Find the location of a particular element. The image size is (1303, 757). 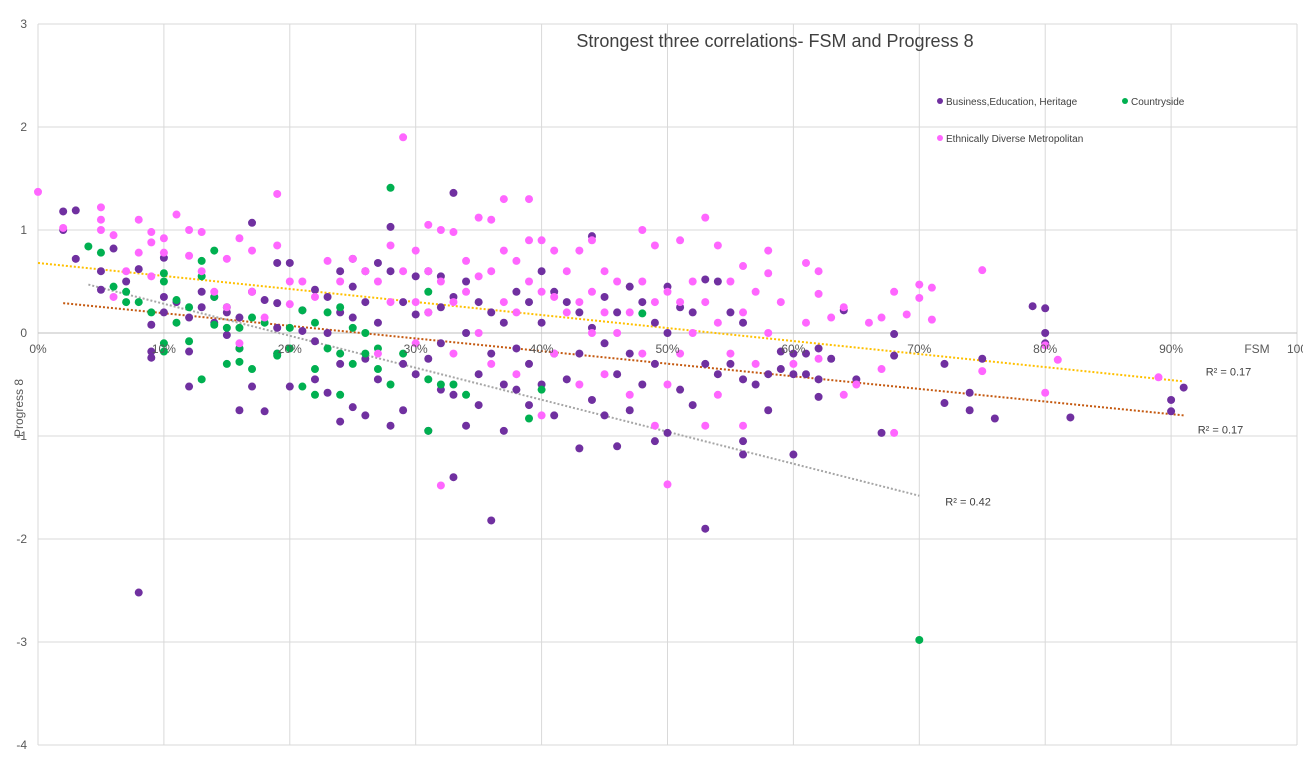

x-tick-label: 20% is located at coordinates (290, 349).